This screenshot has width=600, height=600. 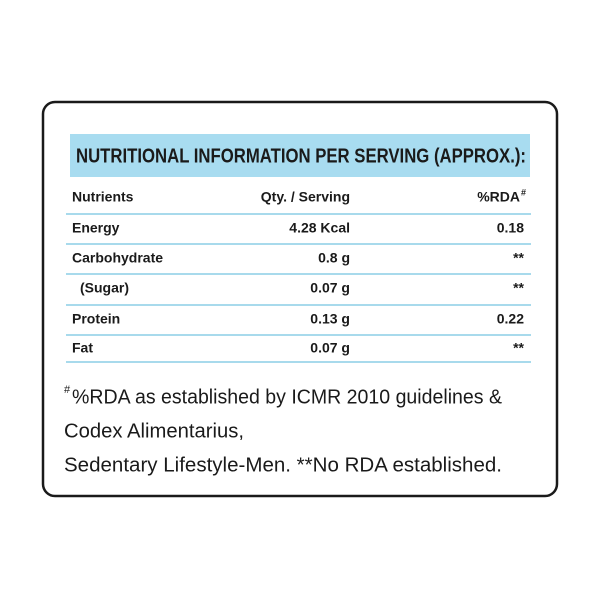 I want to click on title-band, so click(x=300, y=155).